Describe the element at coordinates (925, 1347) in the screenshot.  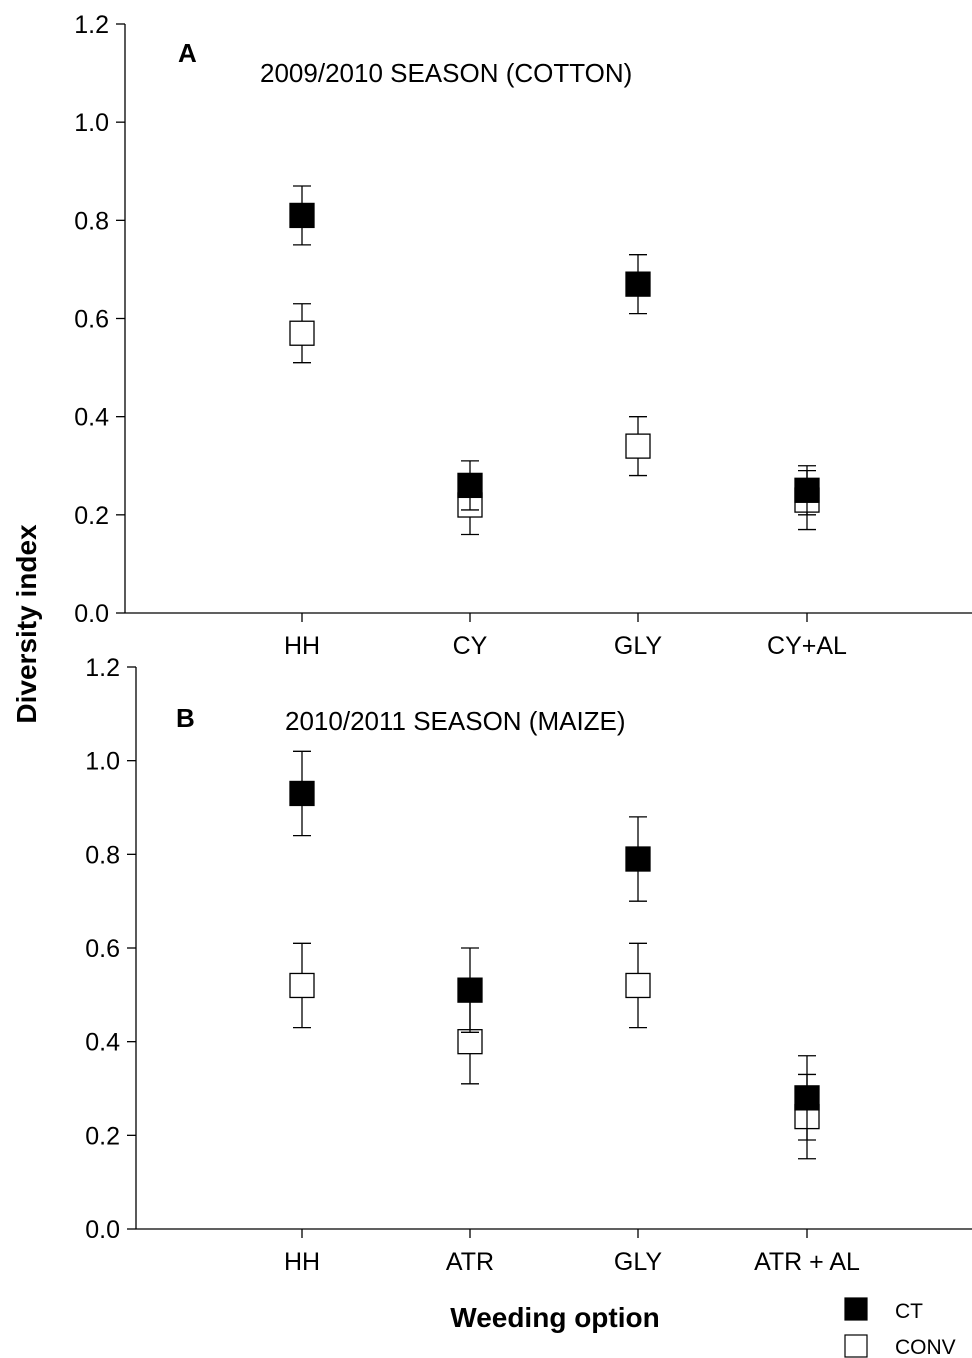
I see `legend-label-conv: CONV` at that location.